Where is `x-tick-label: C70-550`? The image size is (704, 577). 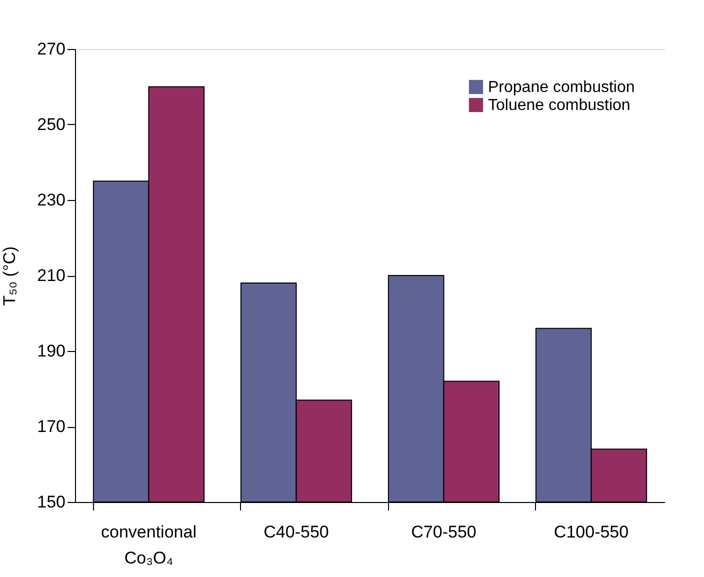
x-tick-label: C70-550 is located at coordinates (443, 532).